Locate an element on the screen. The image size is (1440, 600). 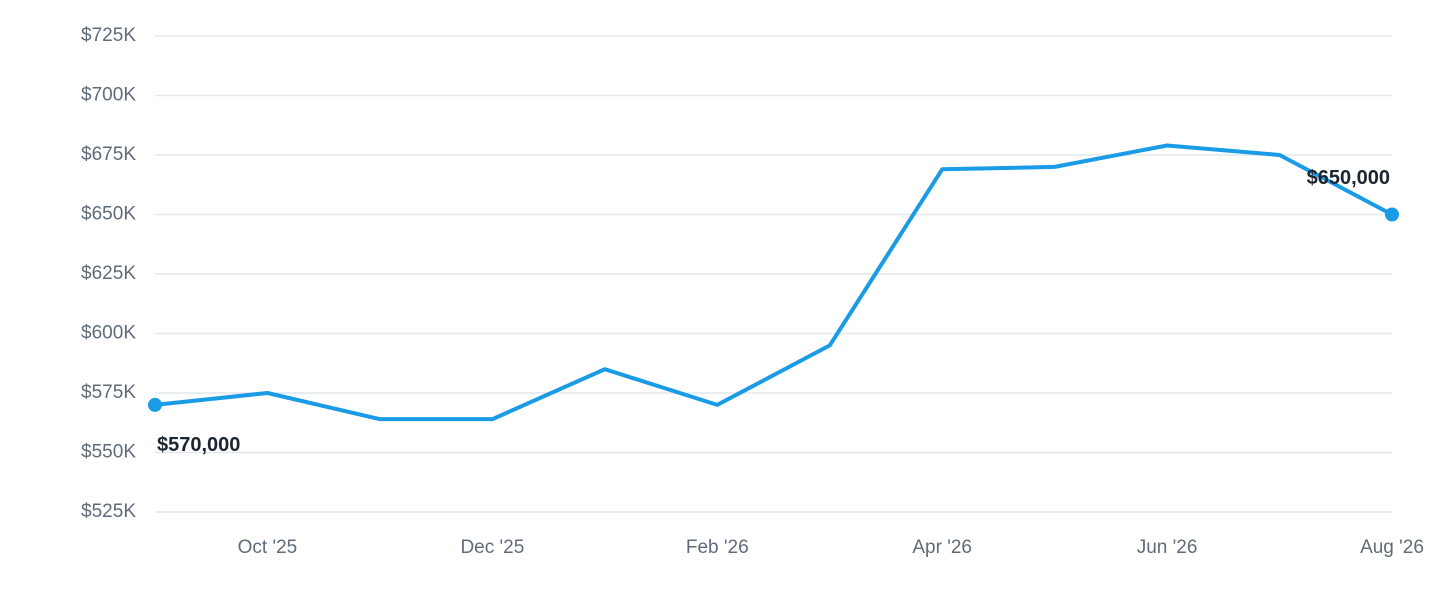
y-tick-label: $650K is located at coordinates (108, 214).